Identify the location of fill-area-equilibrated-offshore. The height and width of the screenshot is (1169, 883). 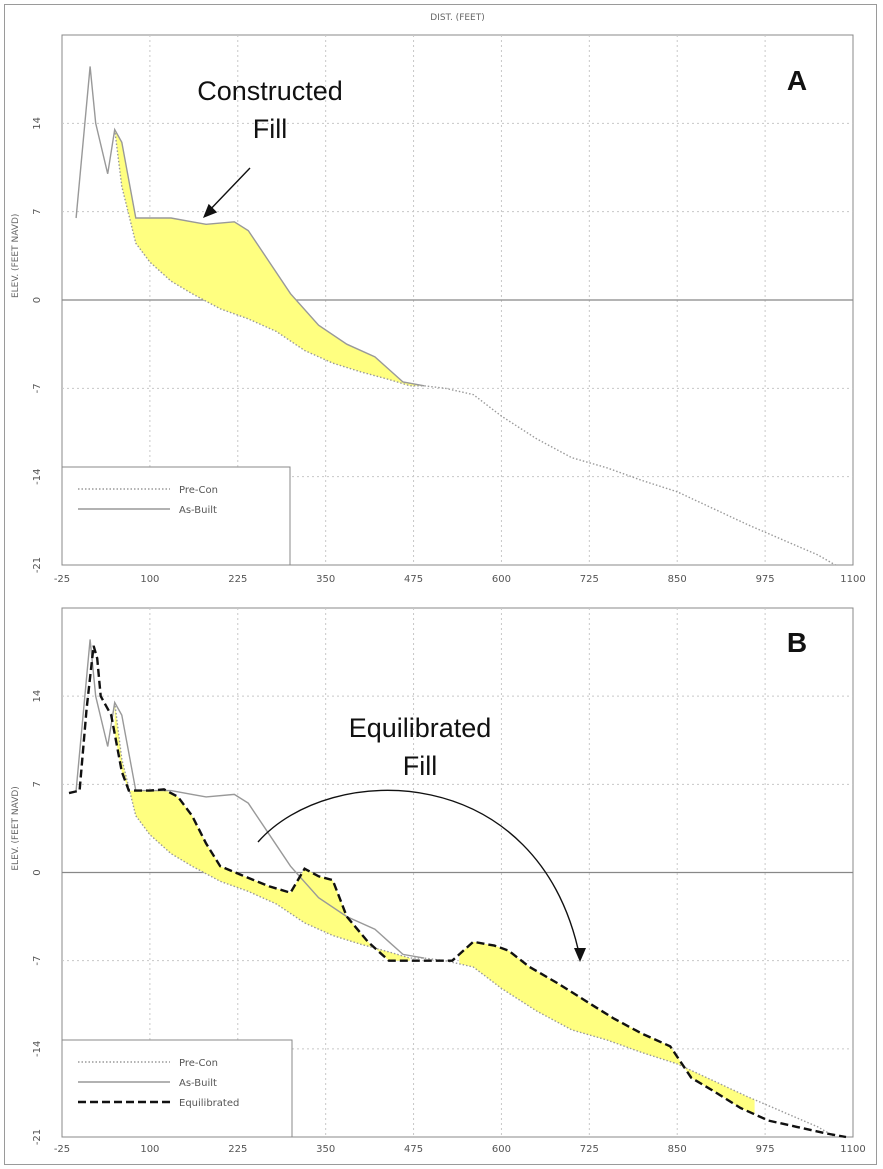
(607, 1028).